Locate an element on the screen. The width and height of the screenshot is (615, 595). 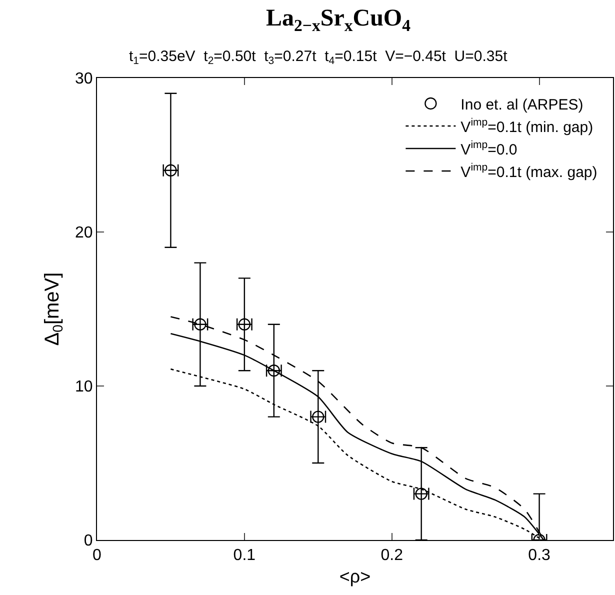
y-tick-label: 0 is located at coordinates (88, 541).